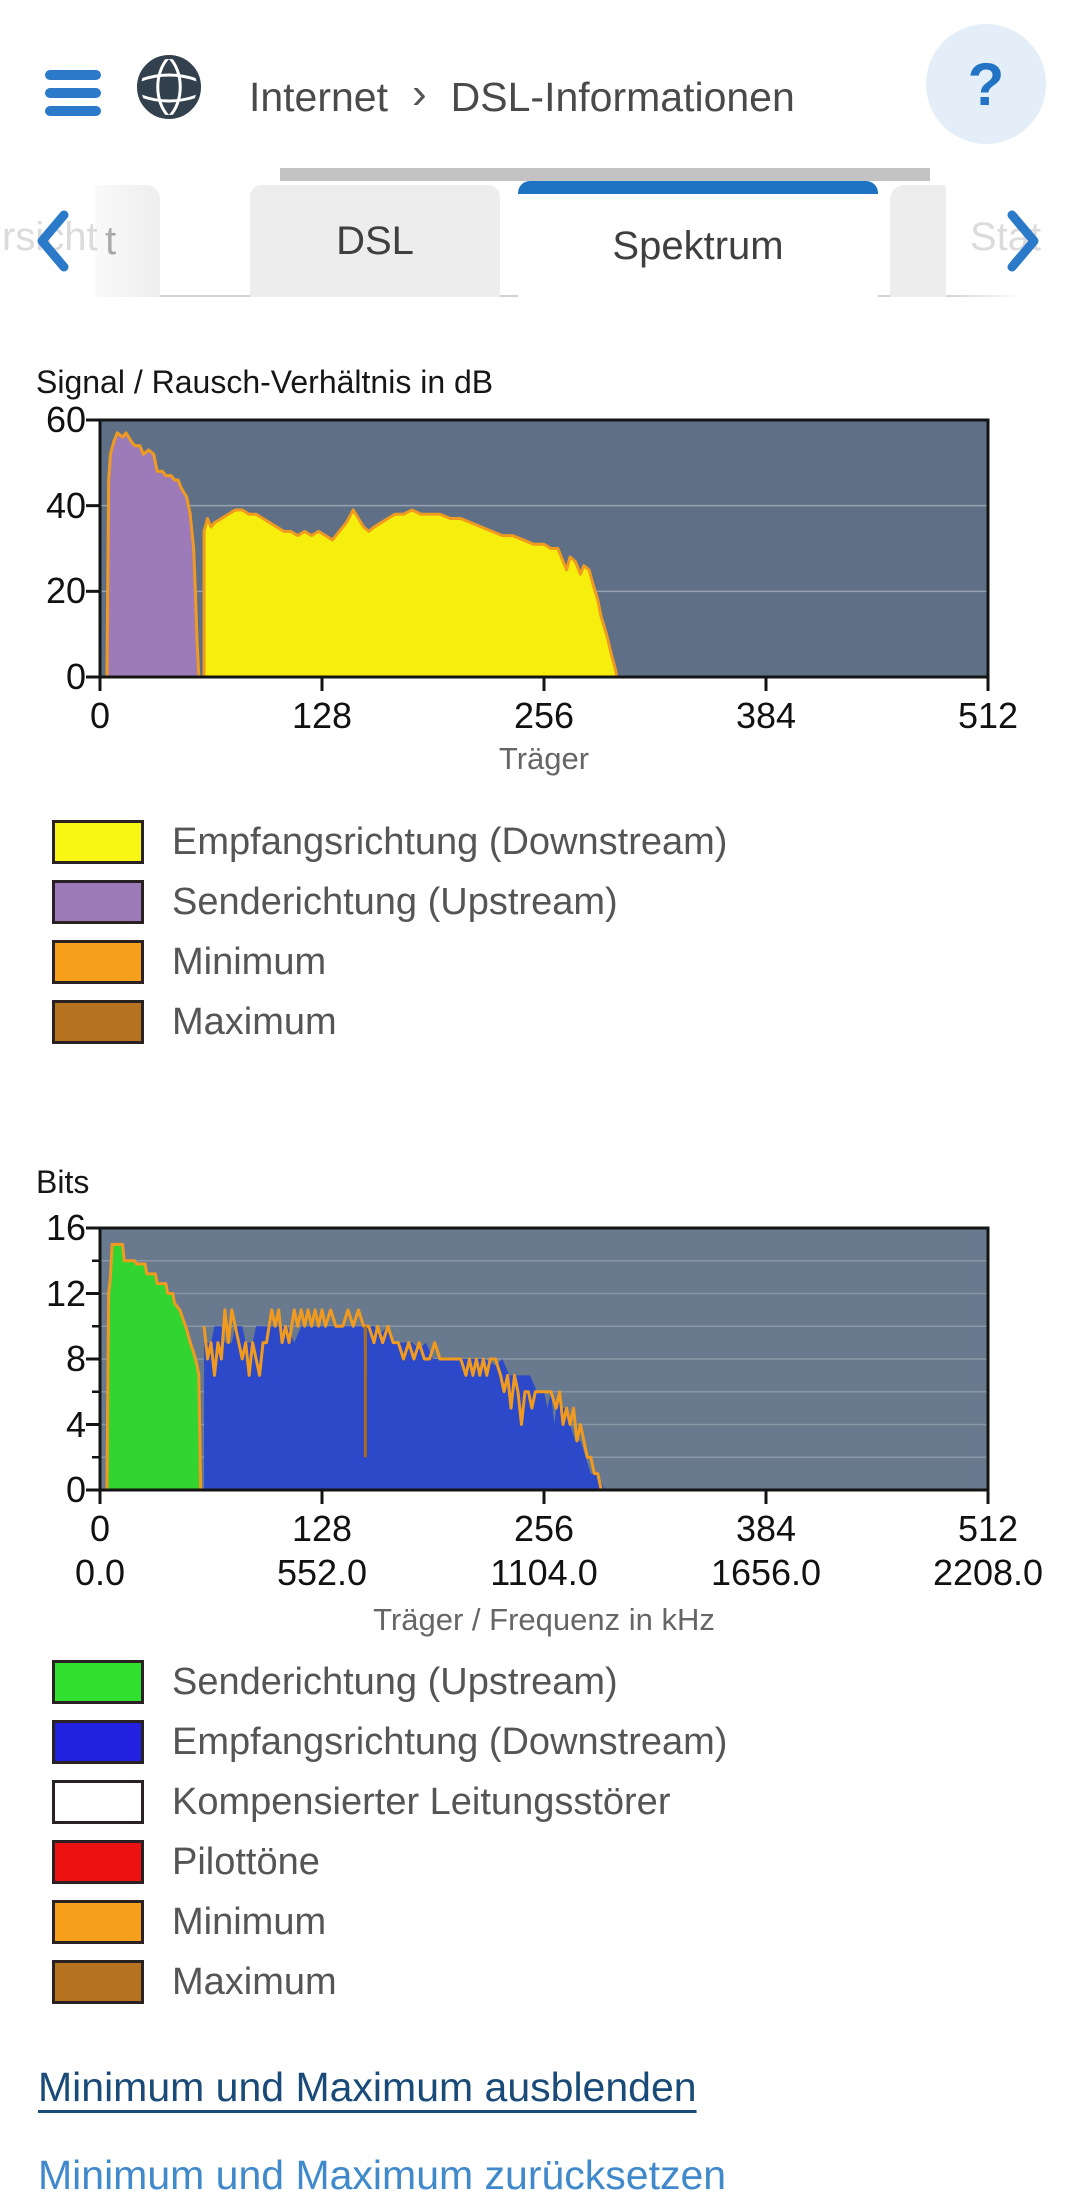 Image resolution: width=1080 pixels, height=2206 pixels. Describe the element at coordinates (65, 591) in the screenshot. I see `y-tick-label: 20` at that location.